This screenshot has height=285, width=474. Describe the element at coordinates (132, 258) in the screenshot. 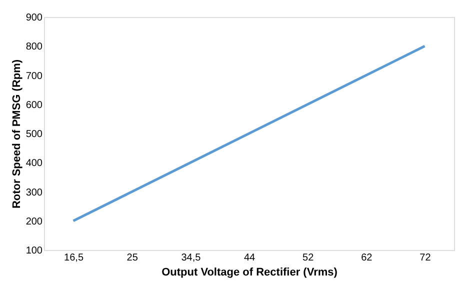

I see `x-tick-label: 25` at that location.